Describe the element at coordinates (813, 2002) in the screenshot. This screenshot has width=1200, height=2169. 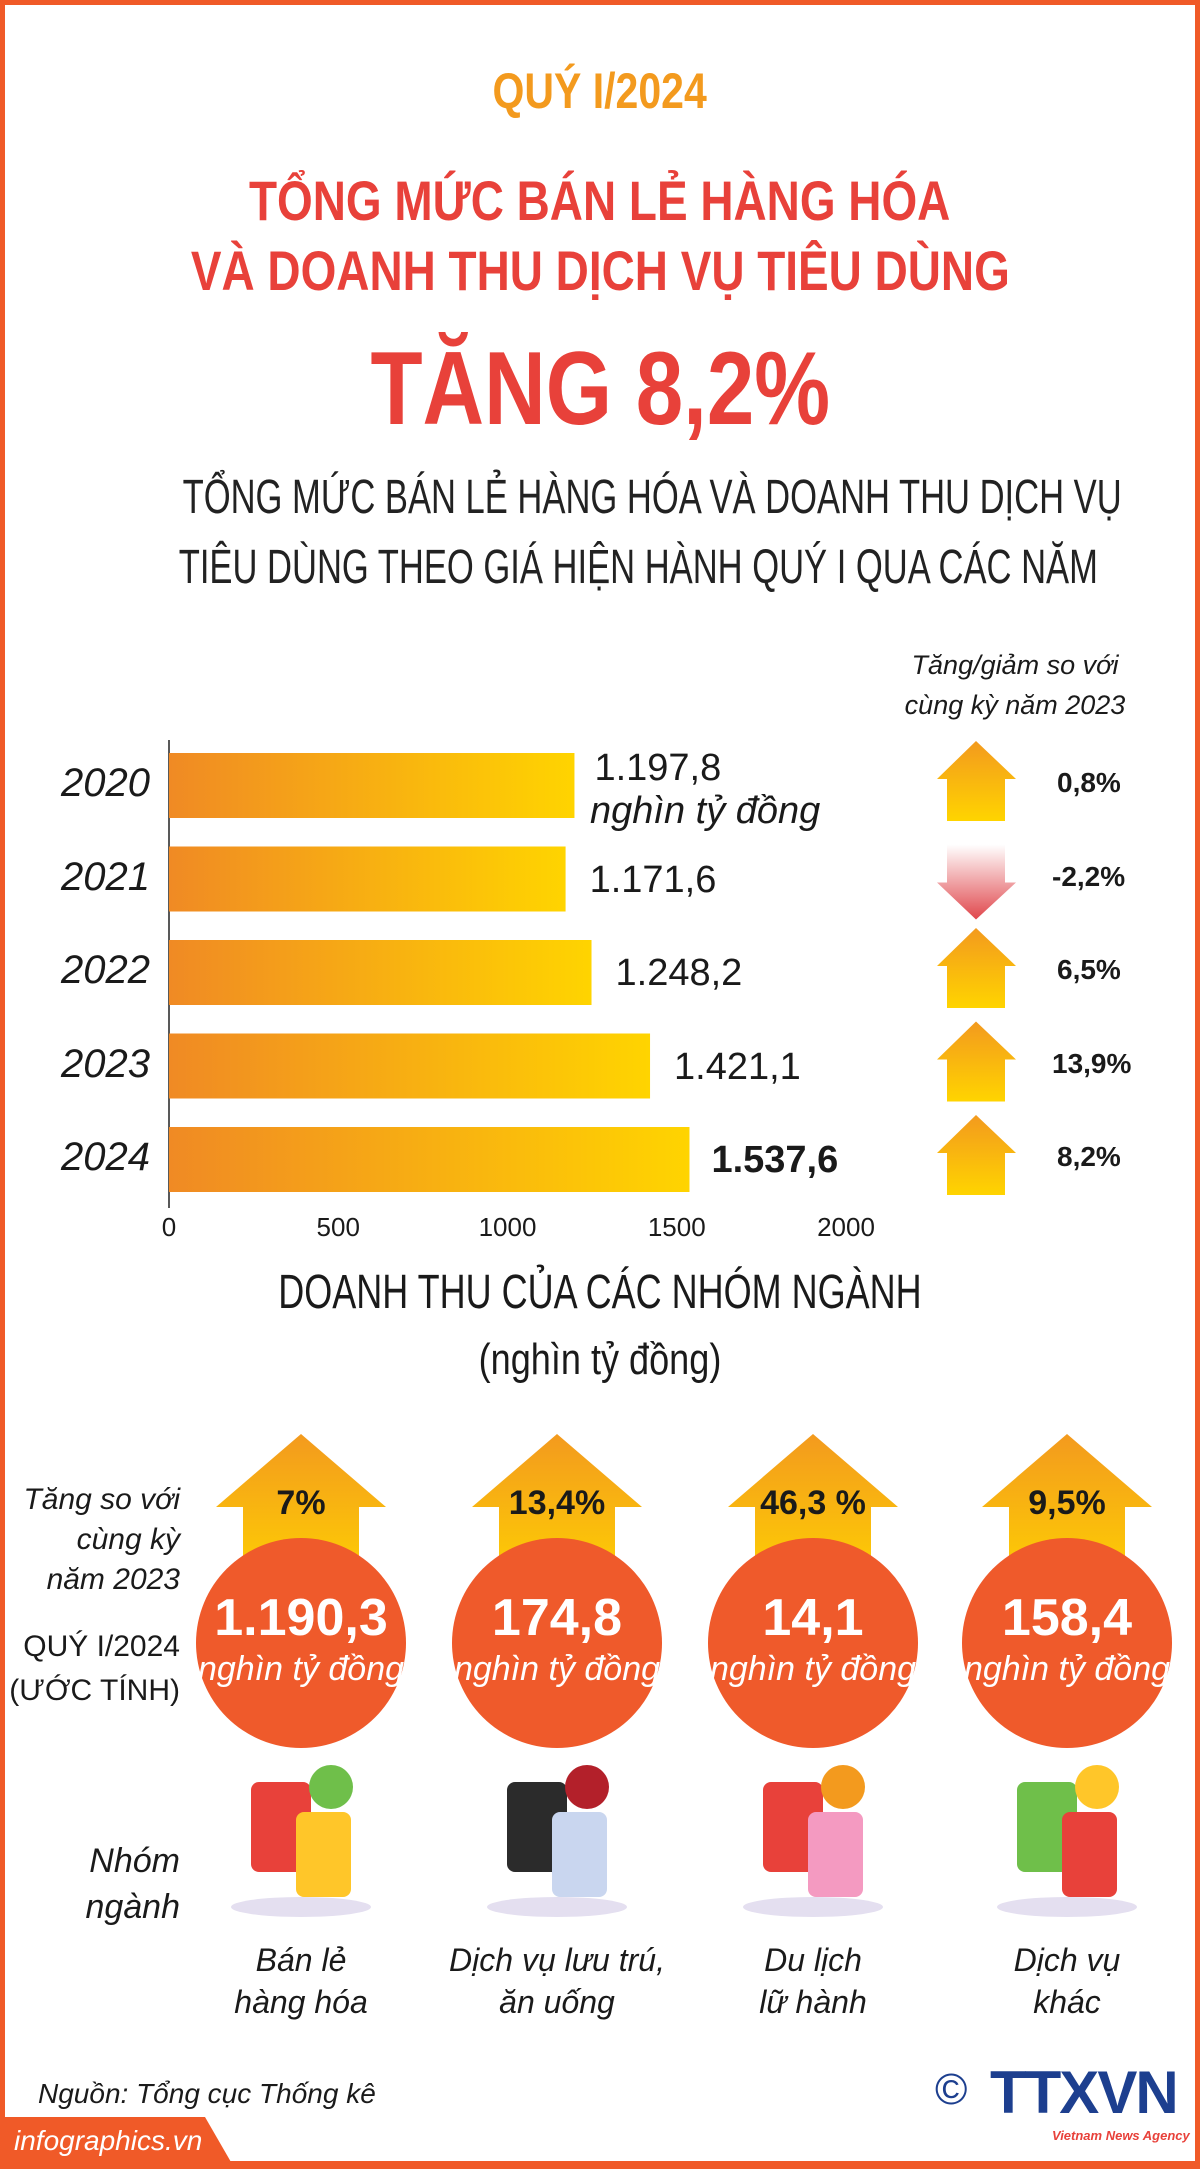
I see `group-name-line-2: lữ hành` at that location.